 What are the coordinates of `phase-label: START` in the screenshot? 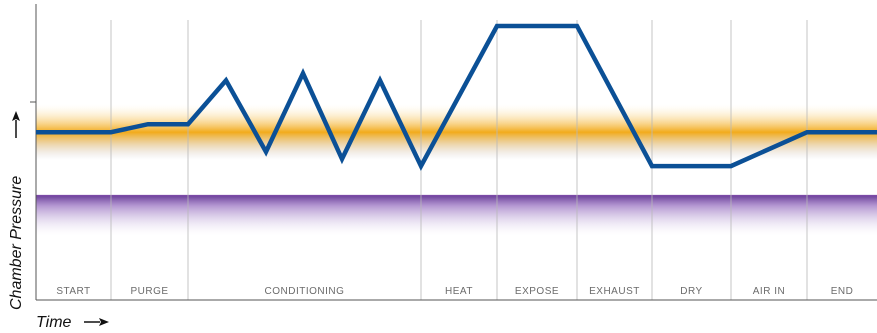 It's located at (73, 291).